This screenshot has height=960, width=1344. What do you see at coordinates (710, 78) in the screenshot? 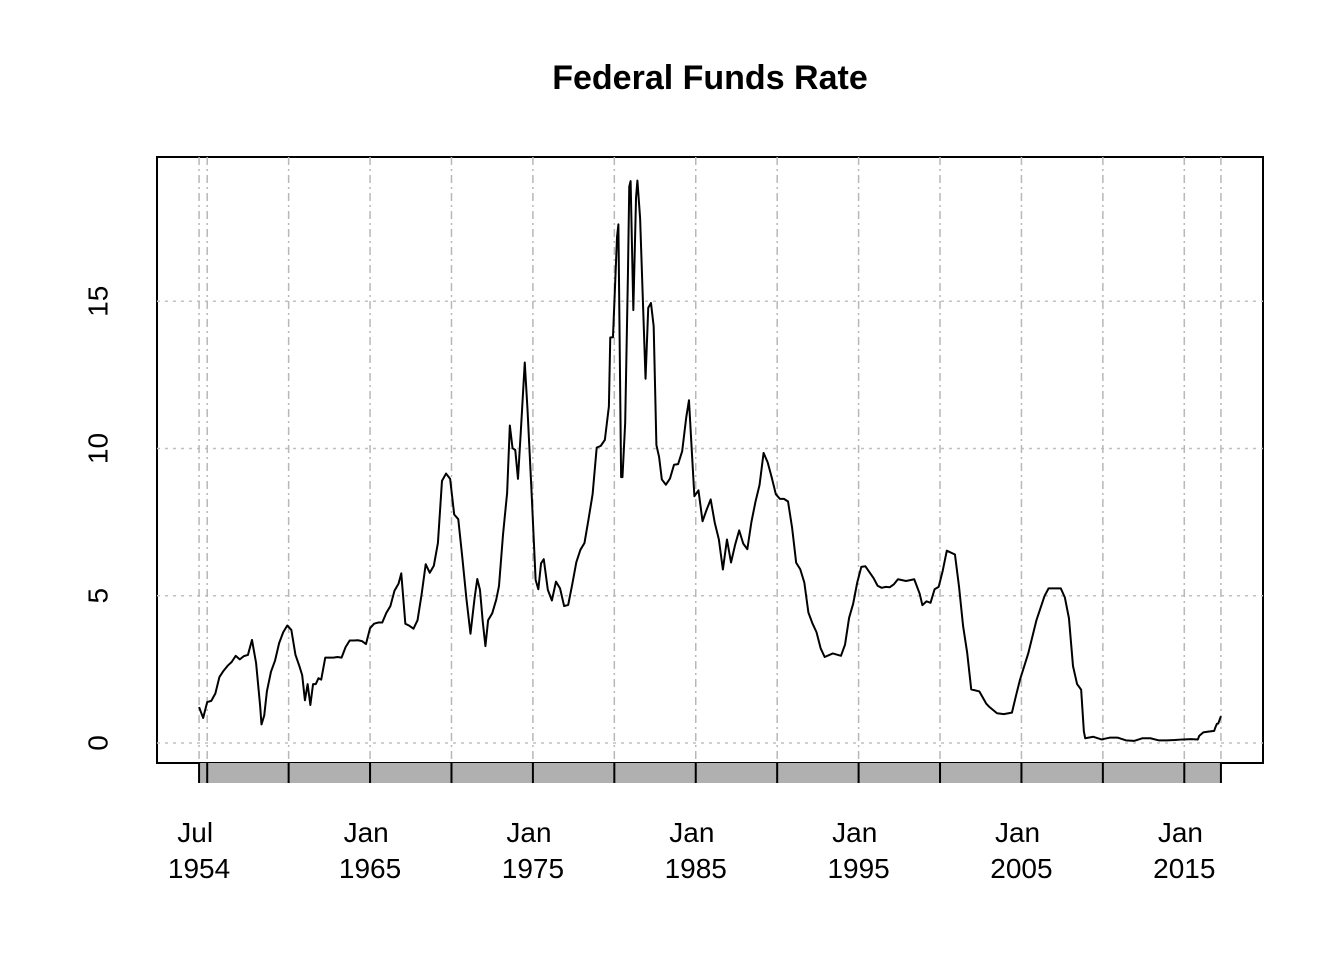
I see `chart-title: Federal Funds Rate` at bounding box center [710, 78].